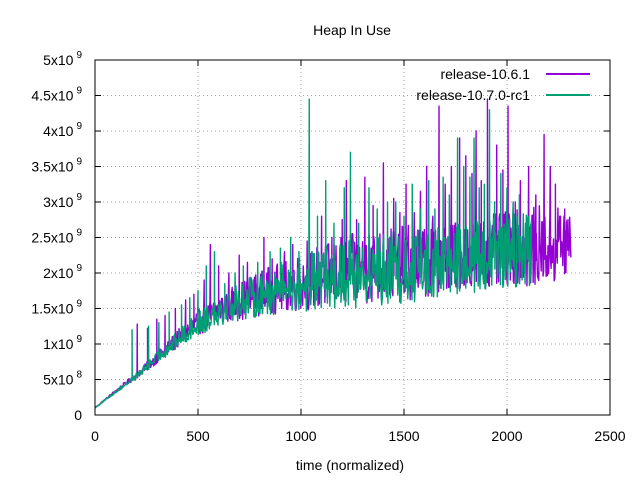 The height and width of the screenshot is (480, 640). I want to click on x-tick-label: 1500, so click(403, 436).